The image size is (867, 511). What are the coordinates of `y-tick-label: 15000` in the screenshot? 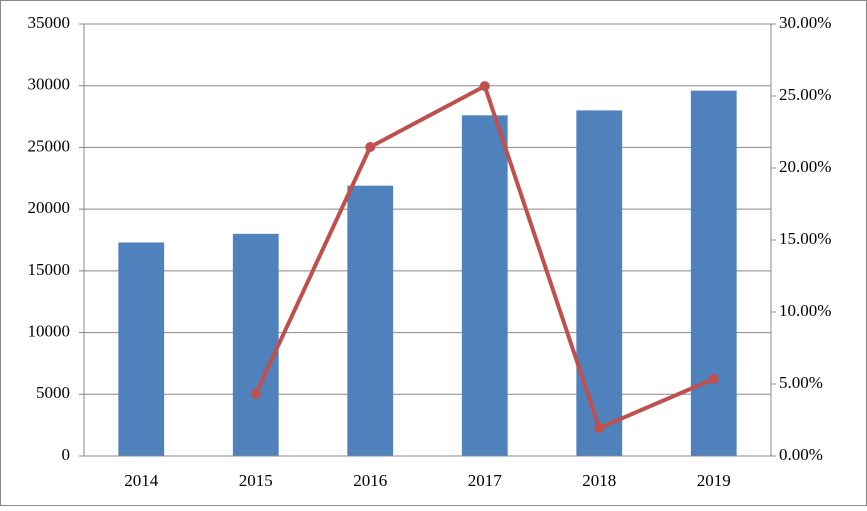 It's located at (49, 269).